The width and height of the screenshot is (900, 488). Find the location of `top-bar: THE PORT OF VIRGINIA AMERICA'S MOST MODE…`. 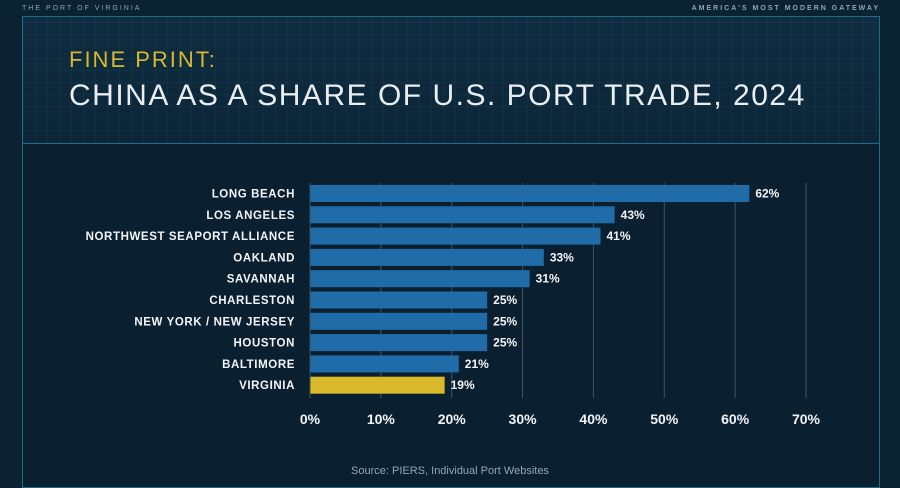

top-bar: THE PORT OF VIRGINIA AMERICA'S MOST MODE… is located at coordinates (450, 8).